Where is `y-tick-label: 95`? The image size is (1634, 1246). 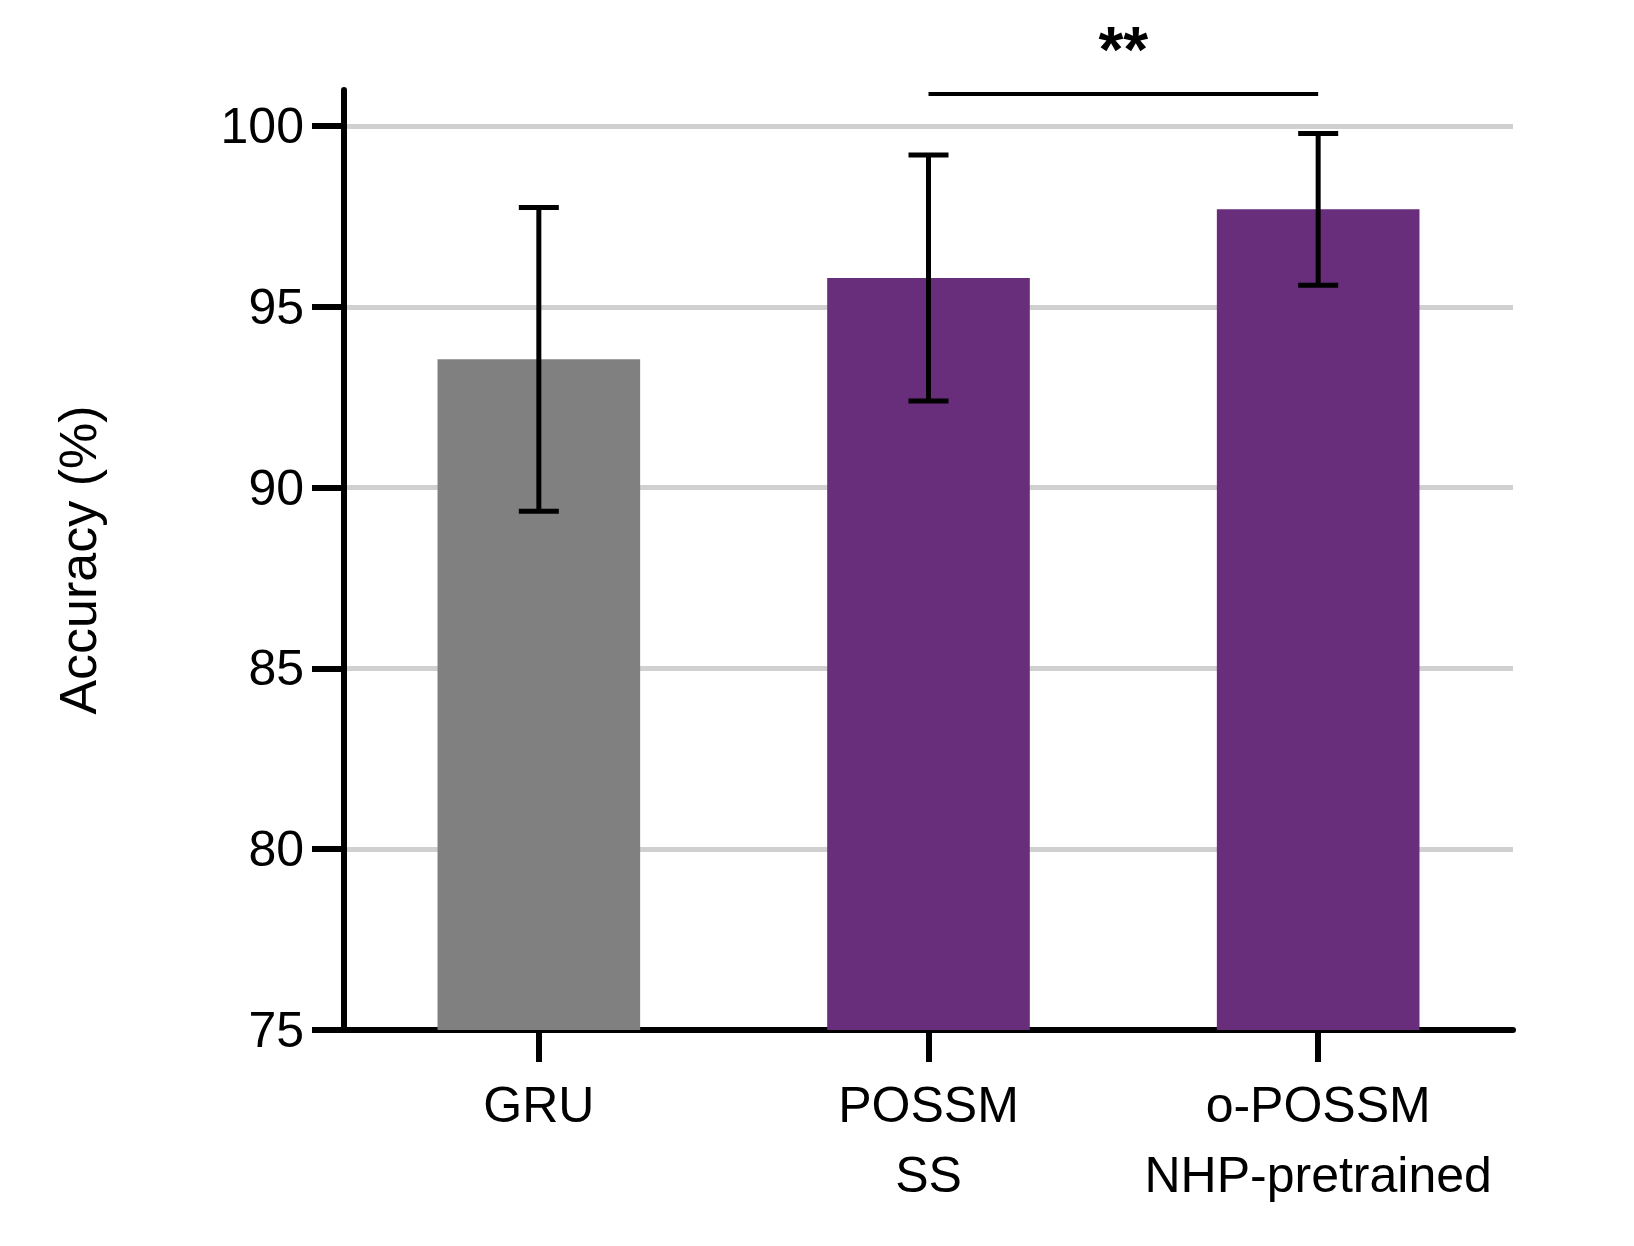 y-tick-label: 95 is located at coordinates (276, 306).